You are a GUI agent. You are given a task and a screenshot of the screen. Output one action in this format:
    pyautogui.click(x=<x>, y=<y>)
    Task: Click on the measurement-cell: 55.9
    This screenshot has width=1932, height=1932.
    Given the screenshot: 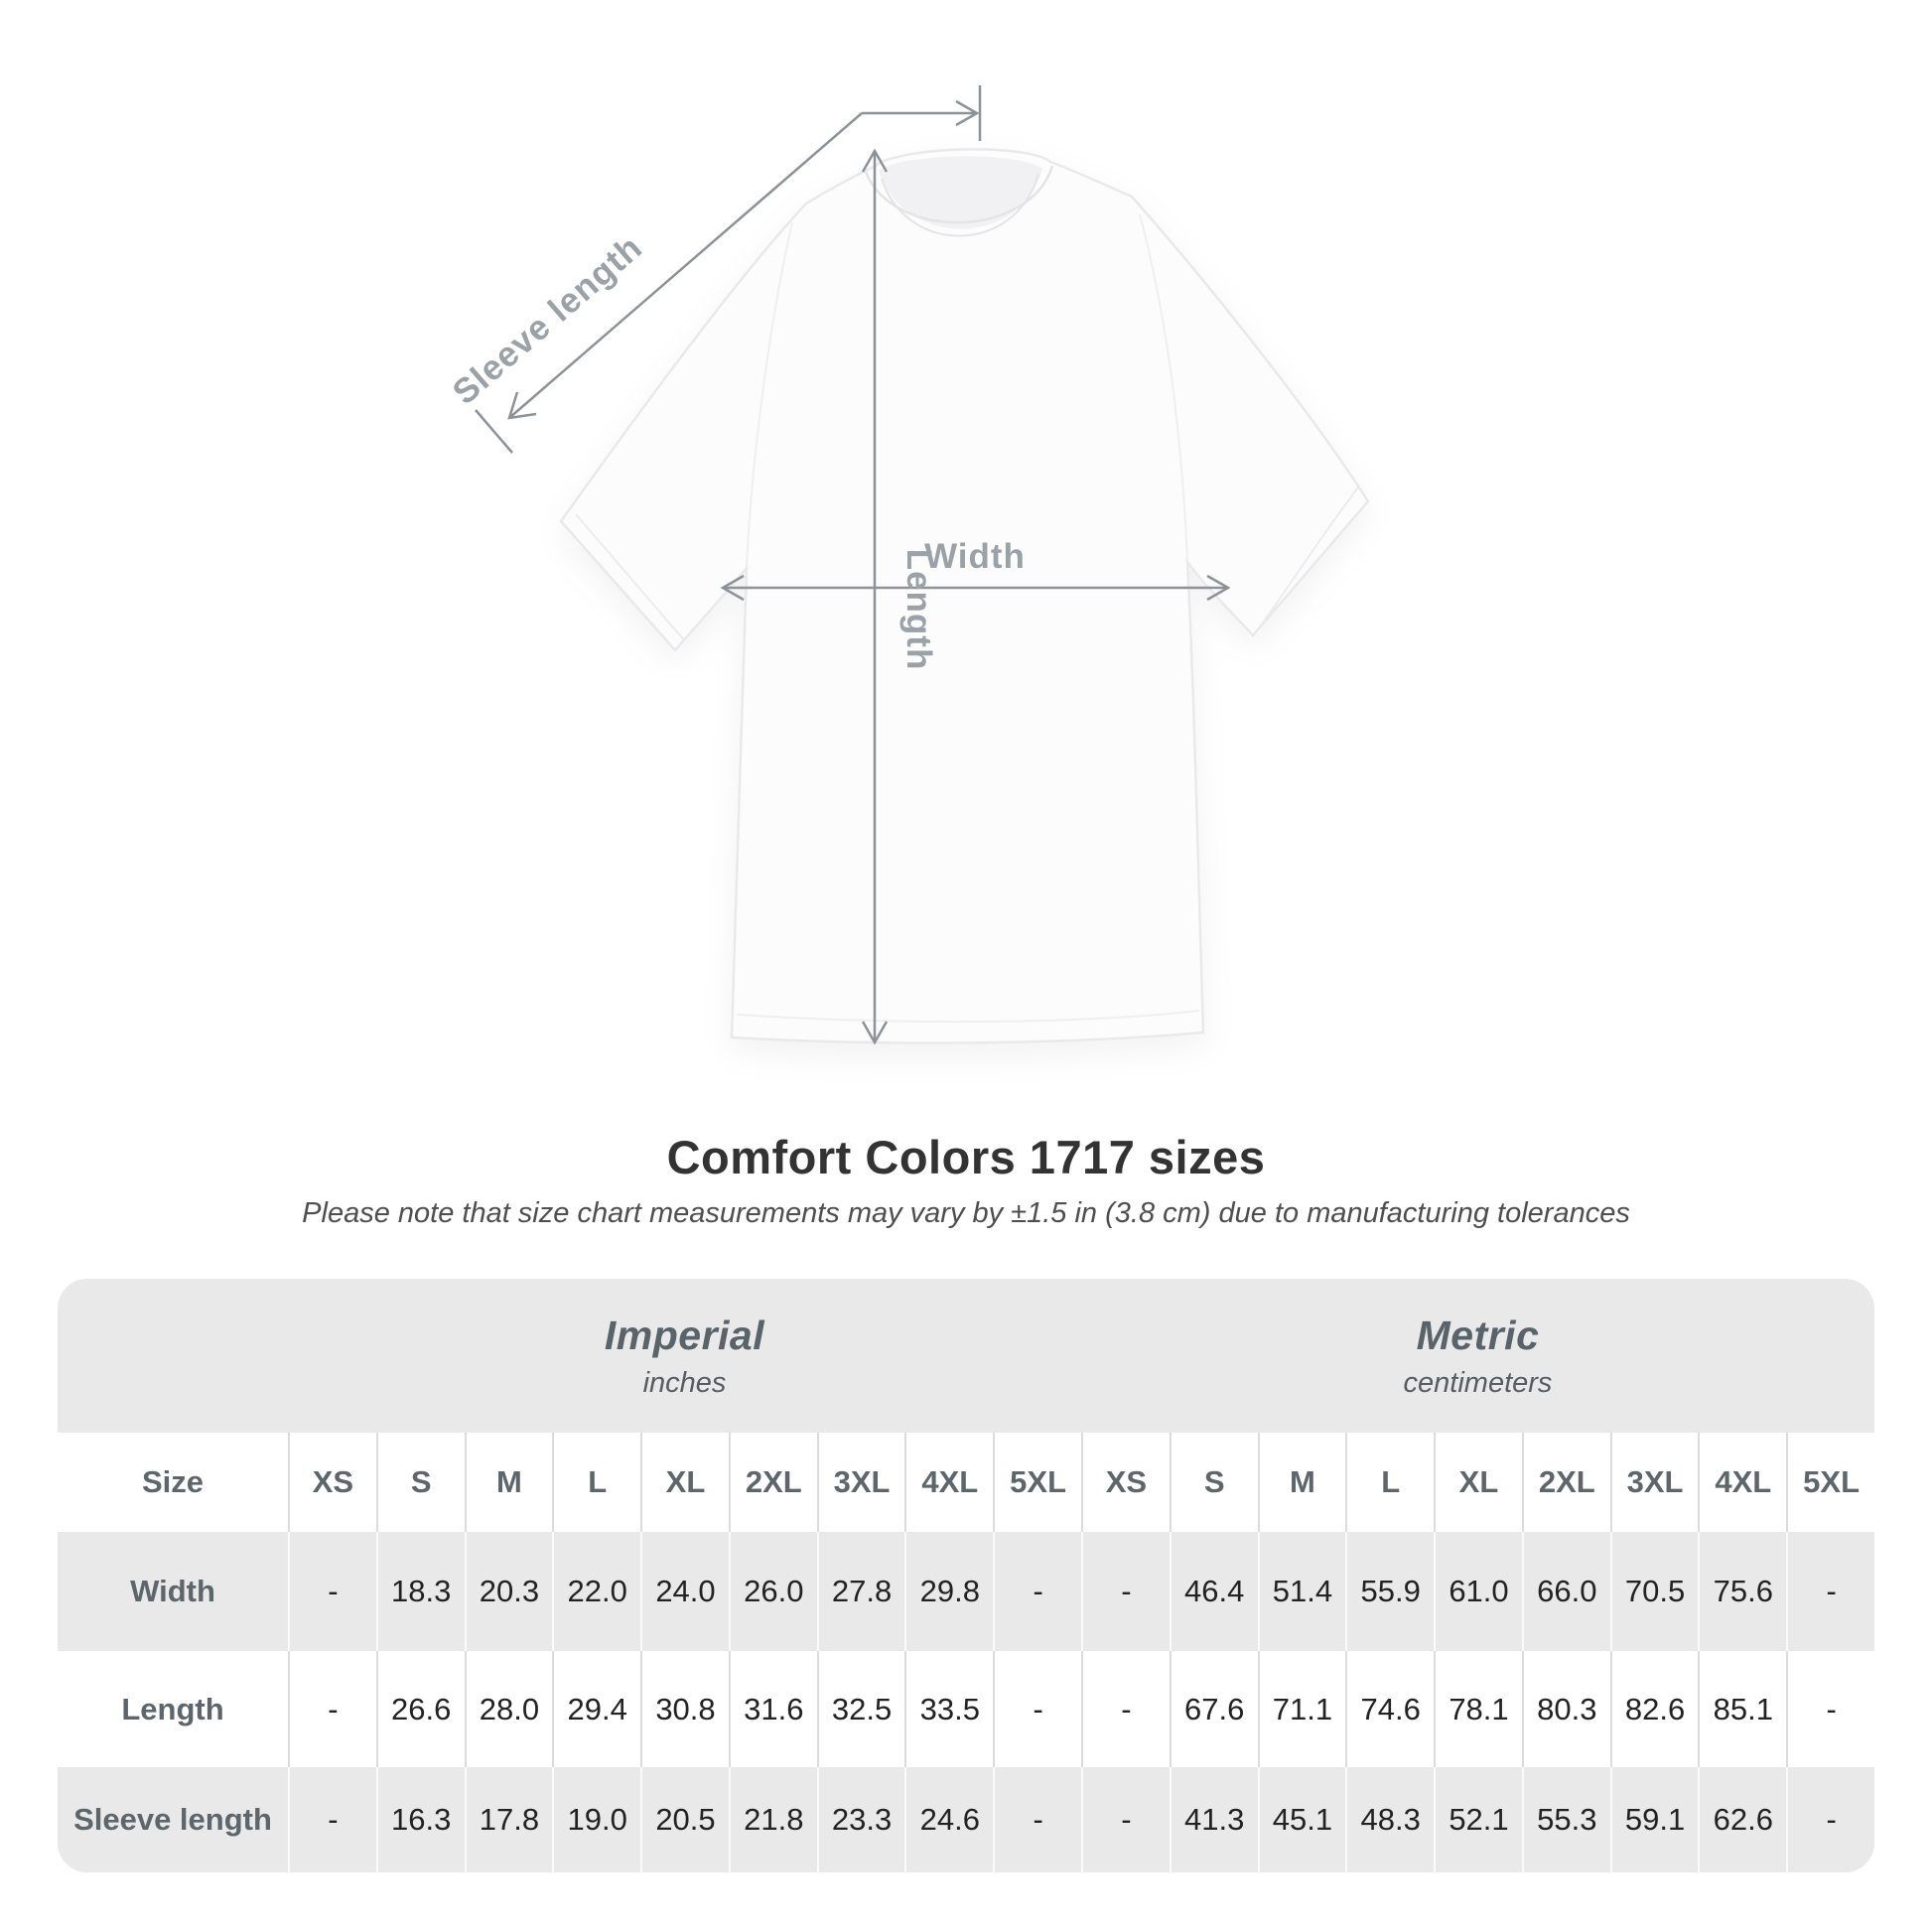 What is the action you would take?
    pyautogui.click(x=1390, y=1592)
    